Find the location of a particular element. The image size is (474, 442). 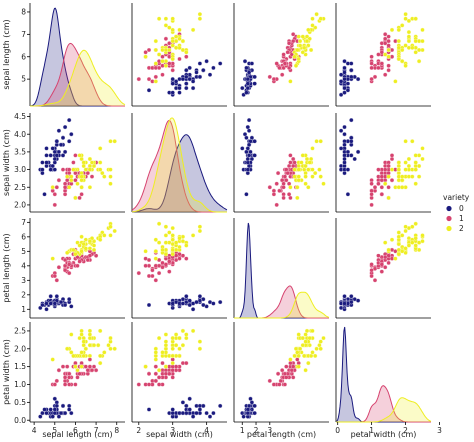

x-tick-label: 2 is located at coordinates (256, 430).